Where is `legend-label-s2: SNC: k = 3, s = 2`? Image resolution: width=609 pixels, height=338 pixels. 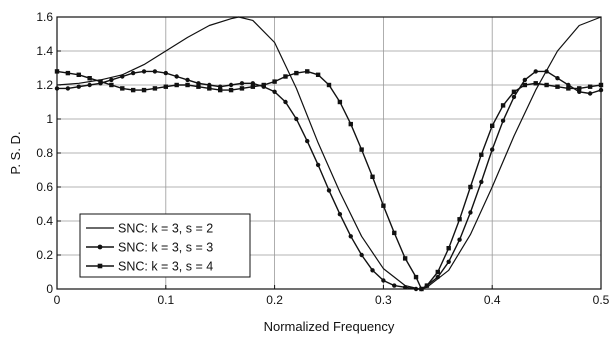
legend-label-s2: SNC: k = 3, s = 2 is located at coordinates (165, 229).